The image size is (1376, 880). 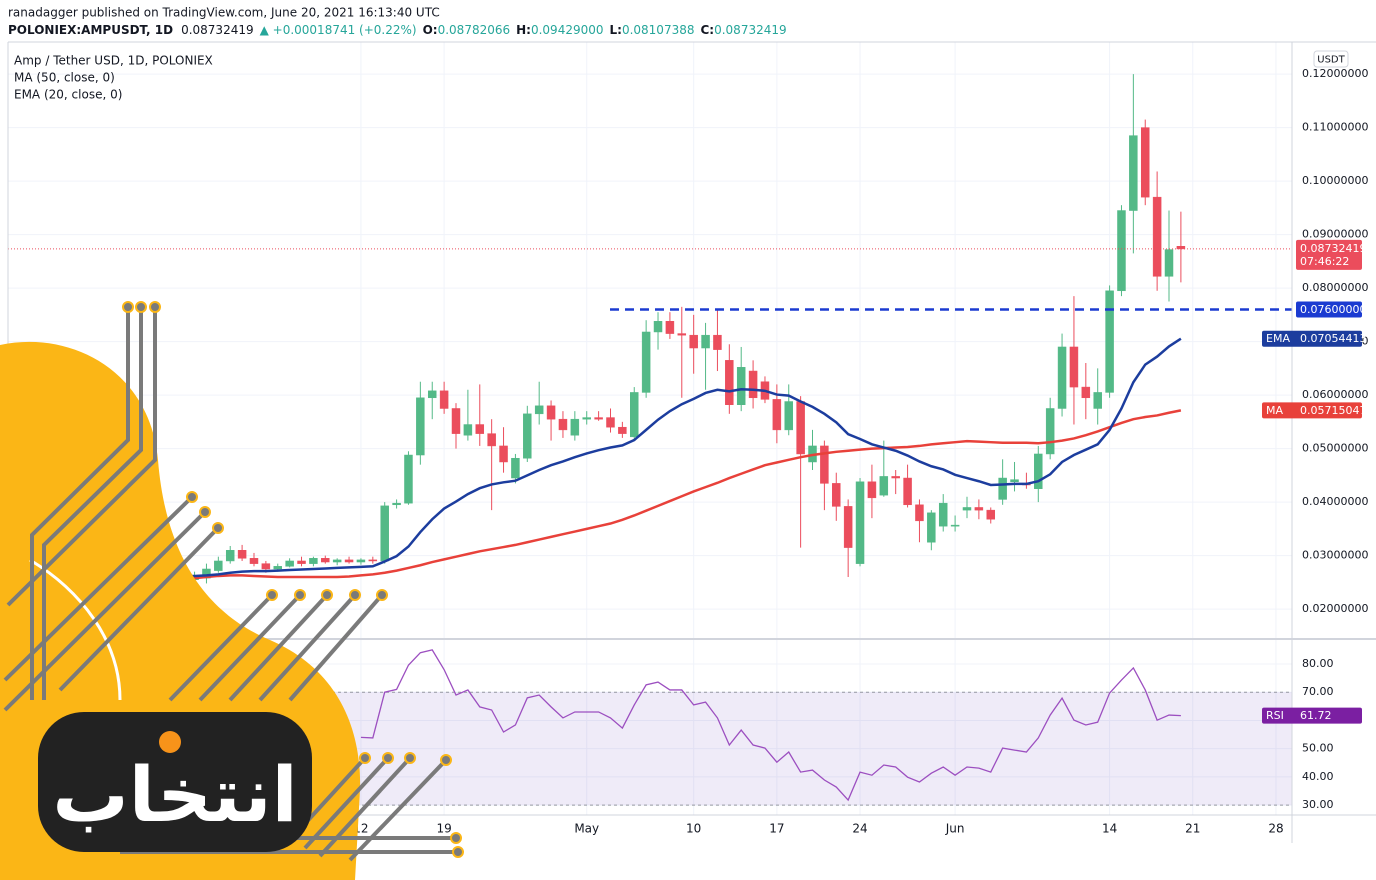 I want to click on y-tick-label: 0.11000000, so click(x=1335, y=127).